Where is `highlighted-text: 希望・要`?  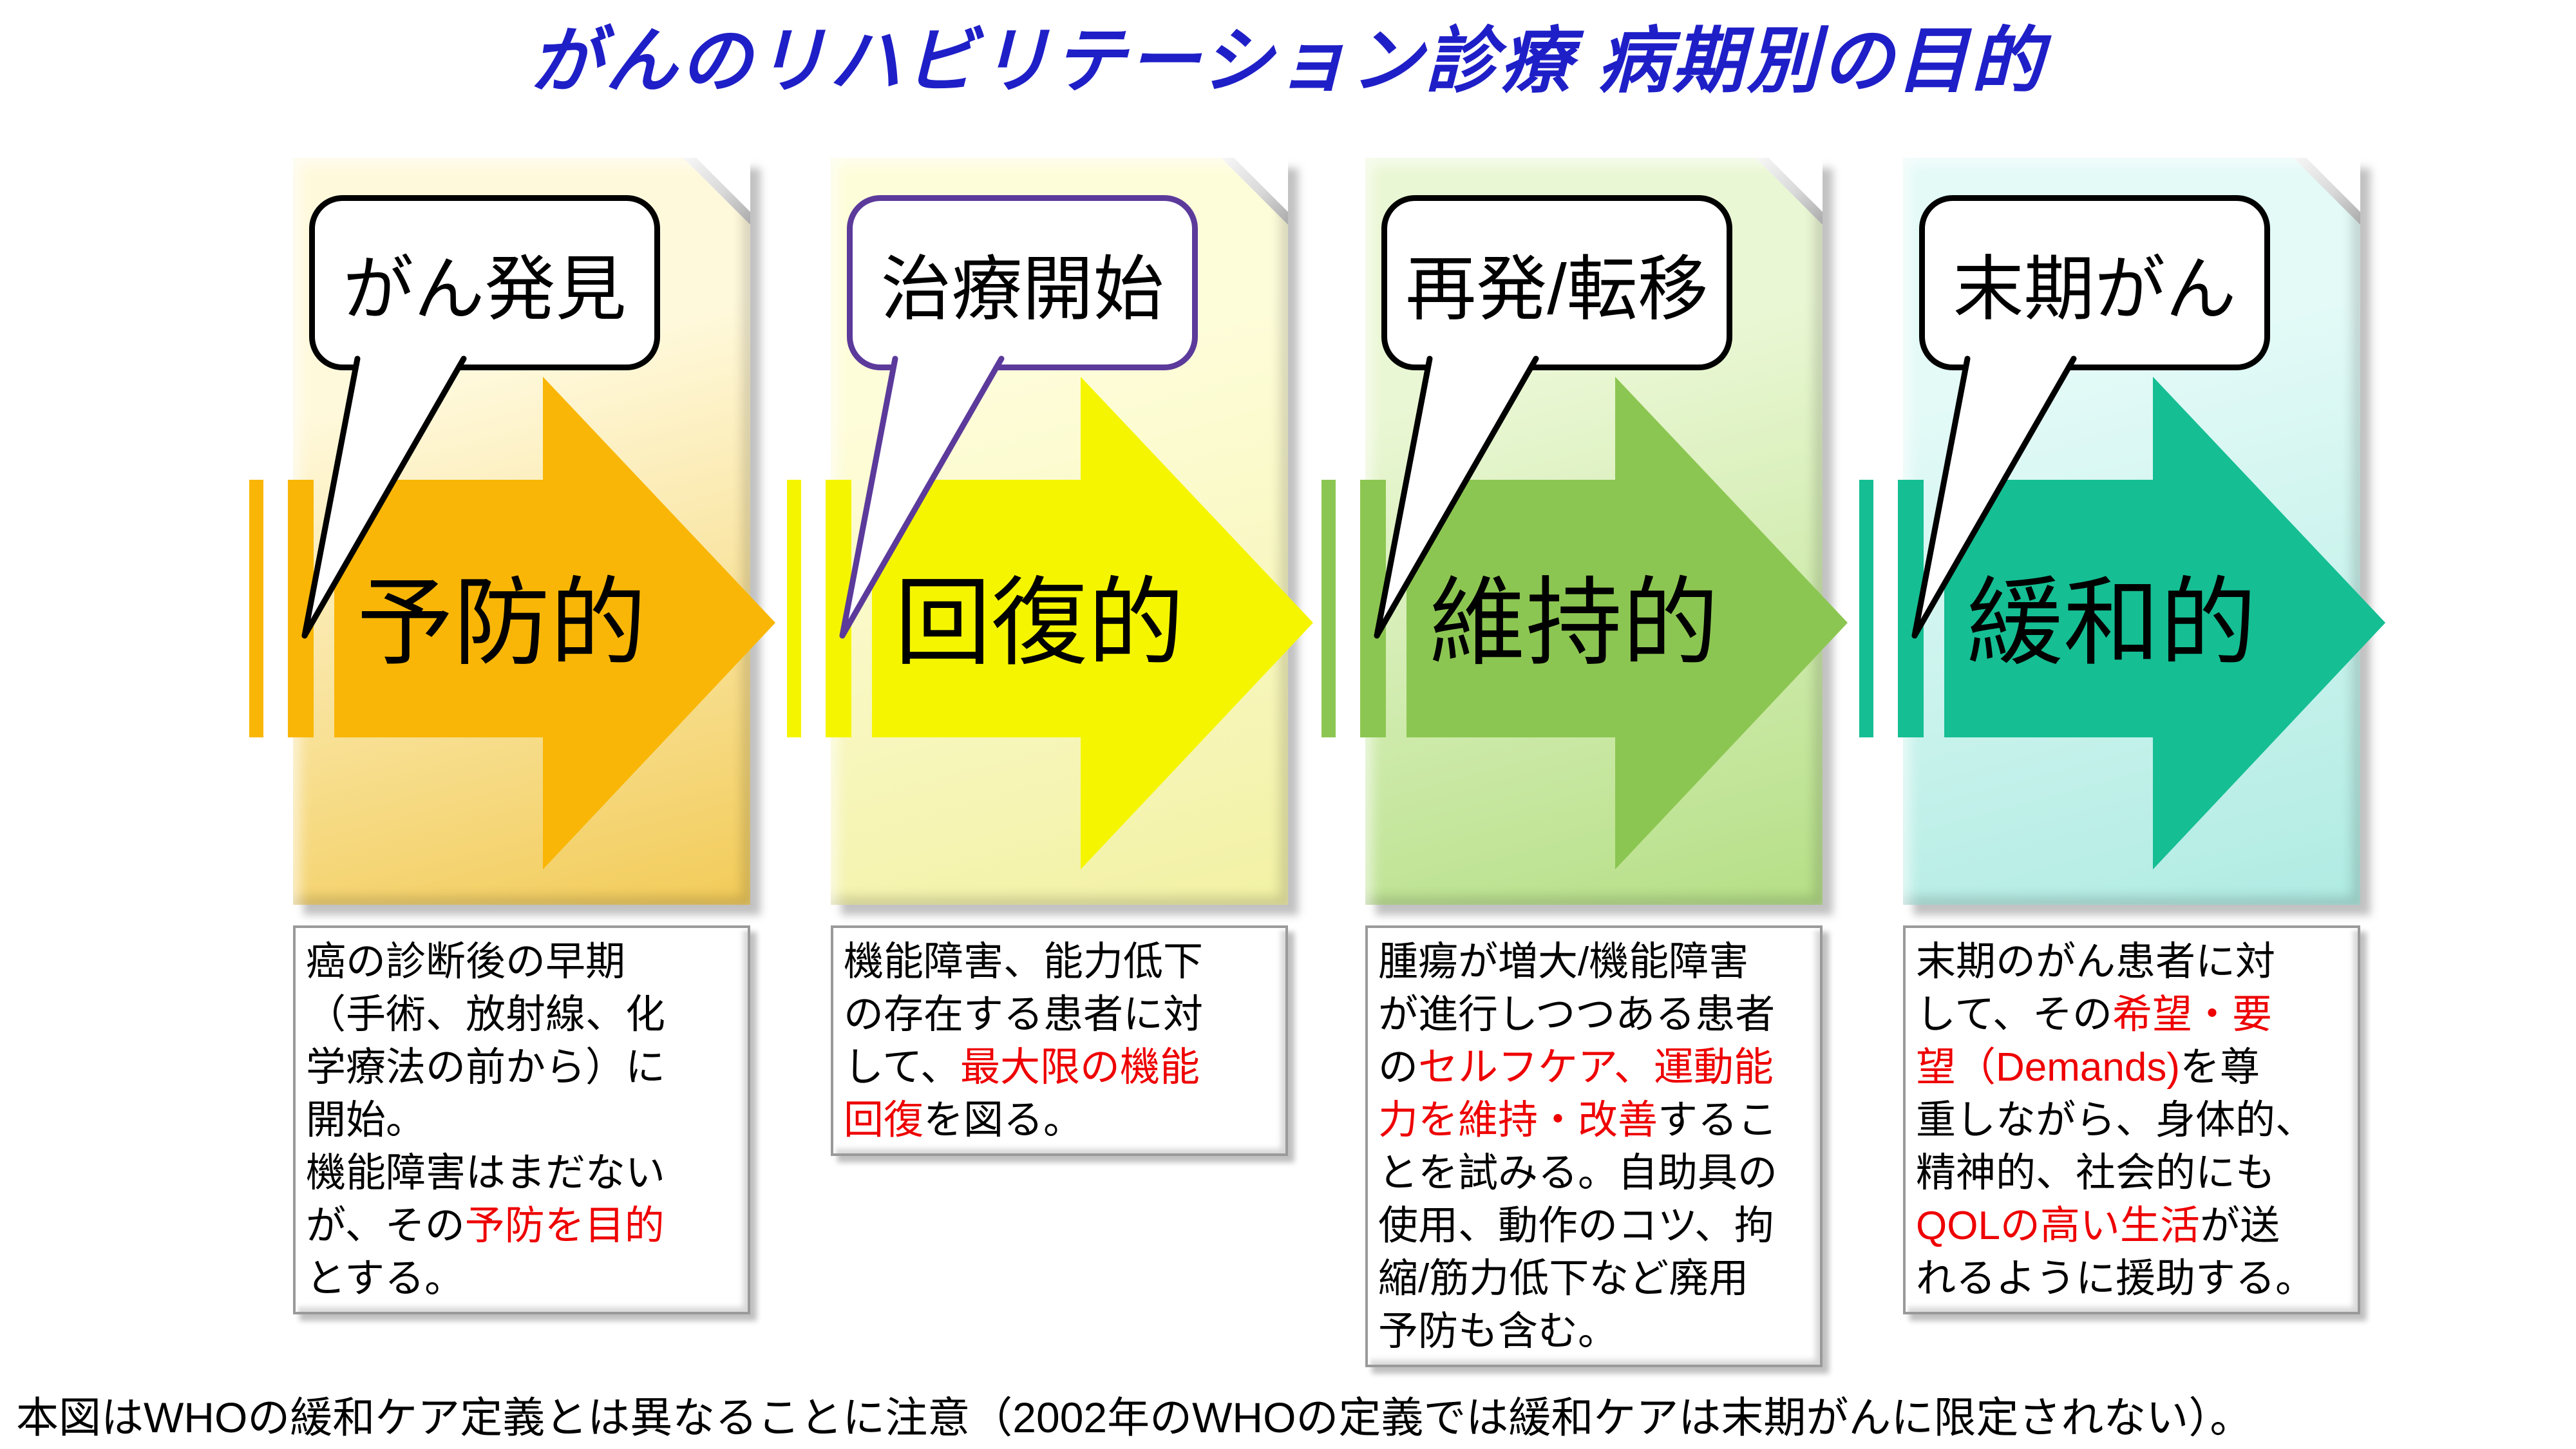 highlighted-text: 希望・要 is located at coordinates (2192, 1014).